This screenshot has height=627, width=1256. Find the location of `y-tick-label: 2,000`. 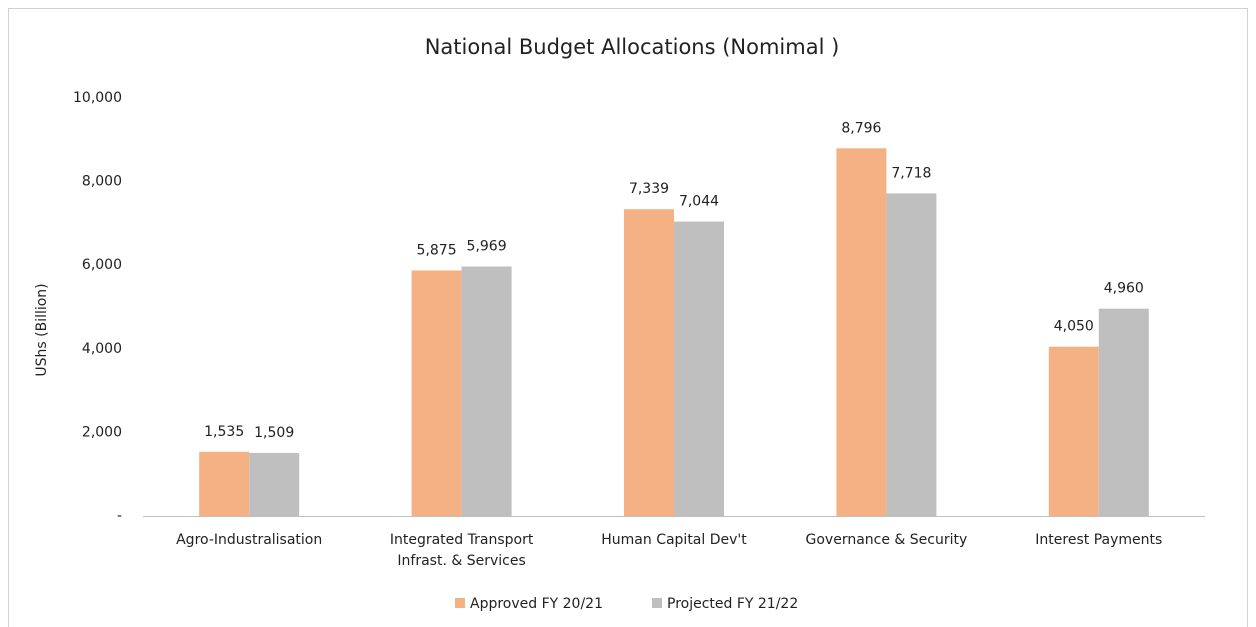

y-tick-label: 2,000 is located at coordinates (102, 432).